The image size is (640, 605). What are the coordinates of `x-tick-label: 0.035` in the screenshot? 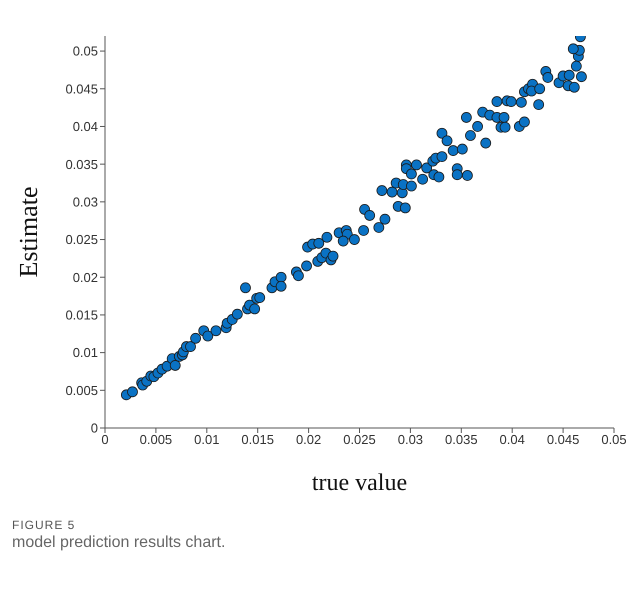 It's located at (461, 440).